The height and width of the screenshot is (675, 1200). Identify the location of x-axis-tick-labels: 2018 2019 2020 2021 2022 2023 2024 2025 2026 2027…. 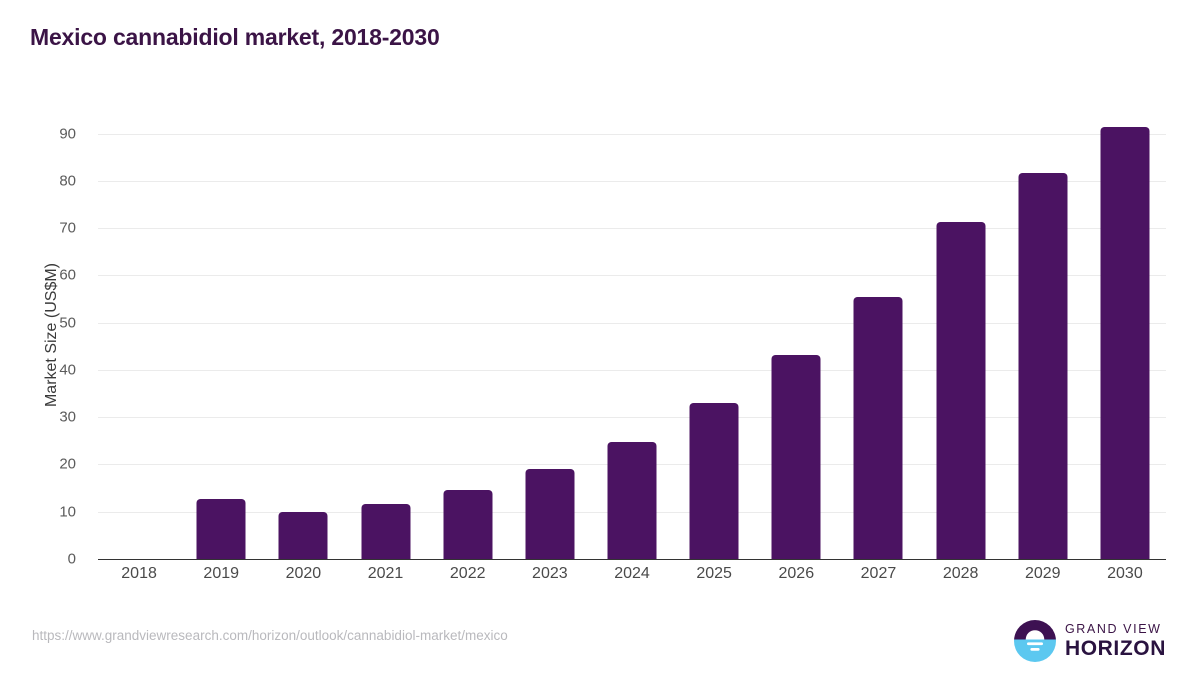
(632, 580).